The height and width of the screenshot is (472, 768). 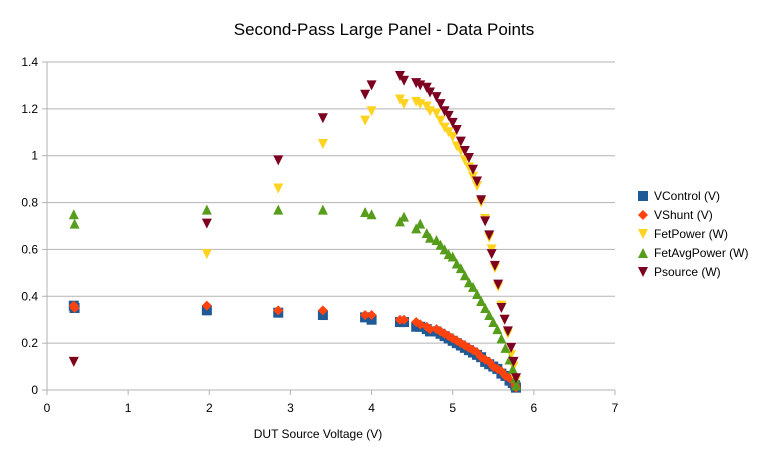 I want to click on y-tick-label: 0.8, so click(x=29, y=203).